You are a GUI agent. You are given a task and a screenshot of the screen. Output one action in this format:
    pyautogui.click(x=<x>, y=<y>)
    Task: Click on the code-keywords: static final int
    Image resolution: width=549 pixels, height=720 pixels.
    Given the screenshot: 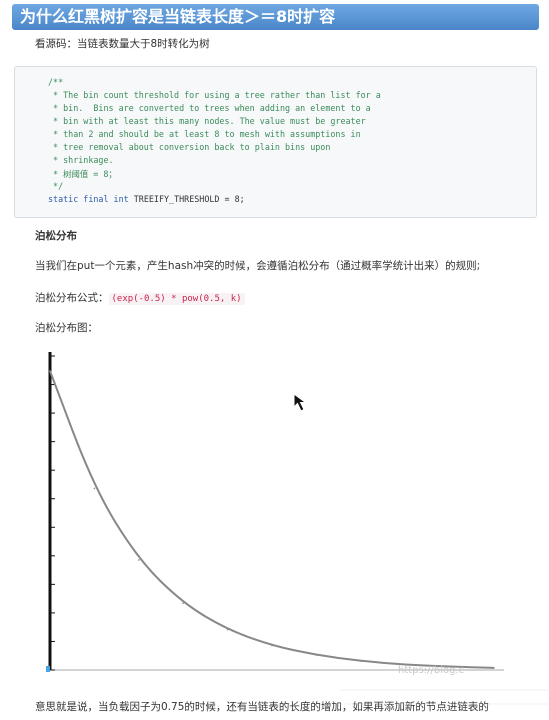 What is the action you would take?
    pyautogui.click(x=88, y=199)
    